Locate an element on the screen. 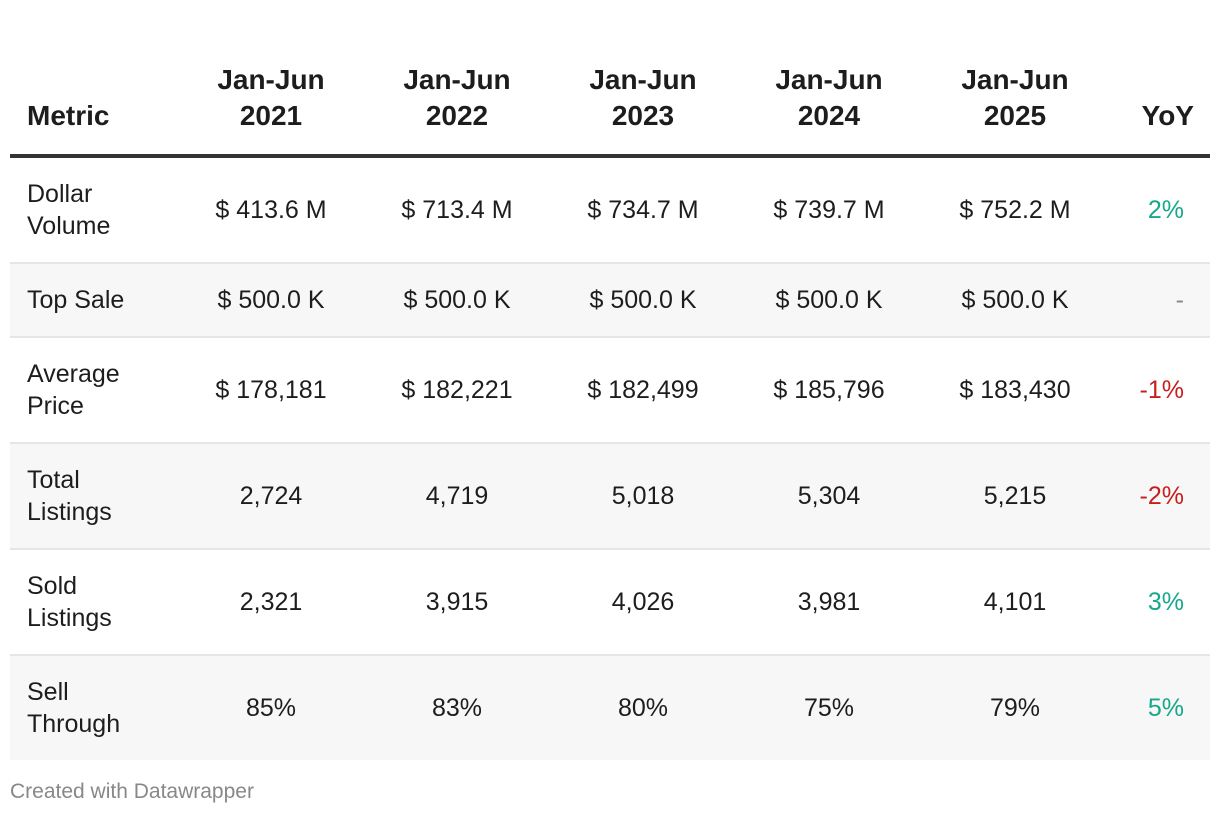 The image size is (1220, 816). value-cell: 4,026 is located at coordinates (643, 602).